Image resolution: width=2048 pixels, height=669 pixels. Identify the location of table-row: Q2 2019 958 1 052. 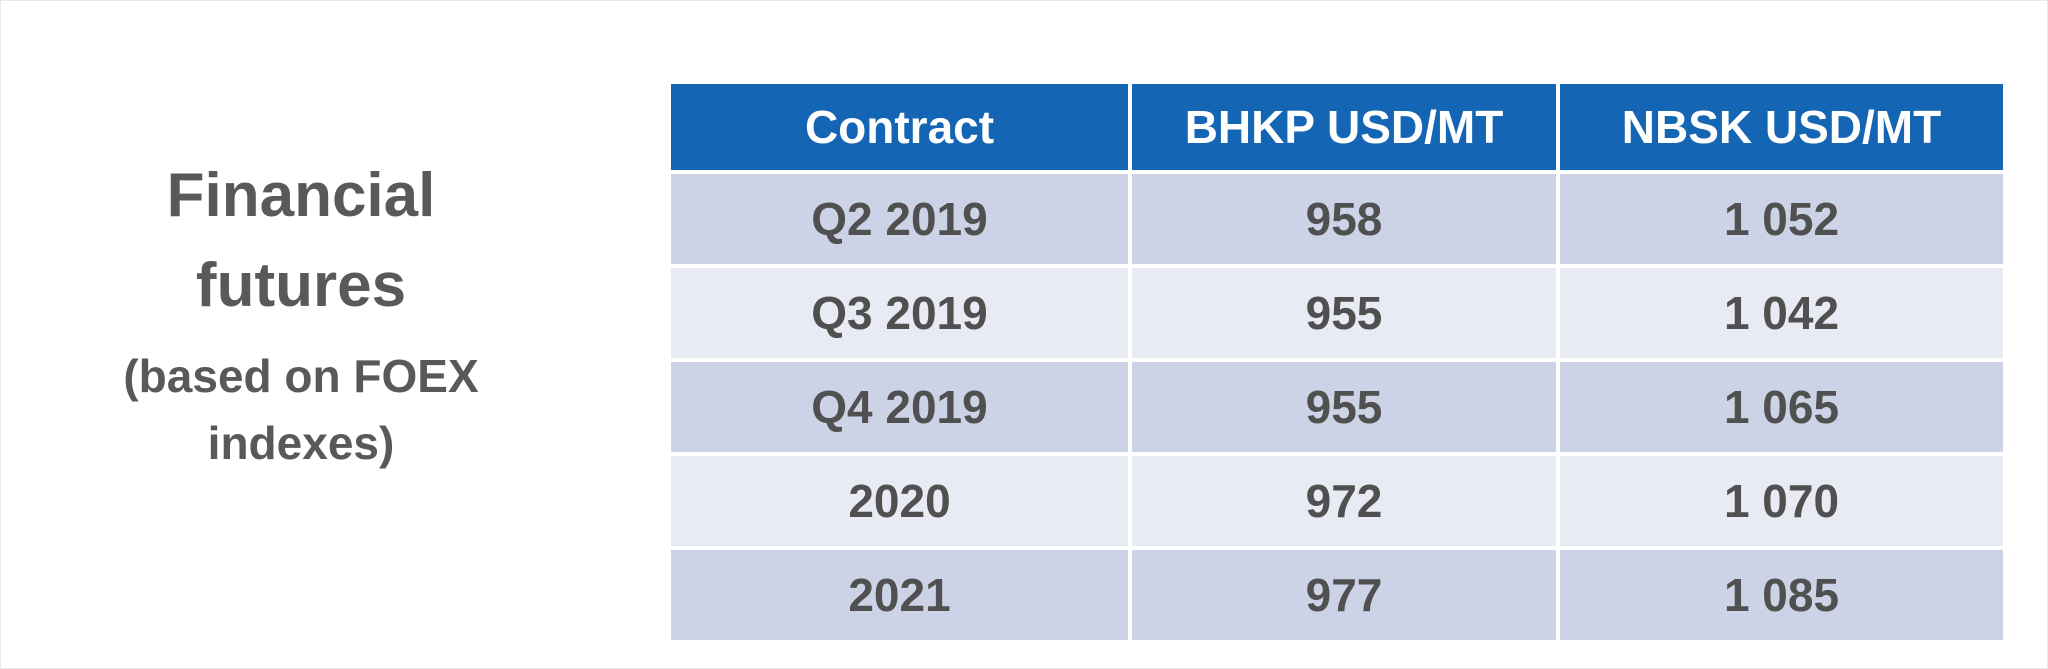
(1337, 219).